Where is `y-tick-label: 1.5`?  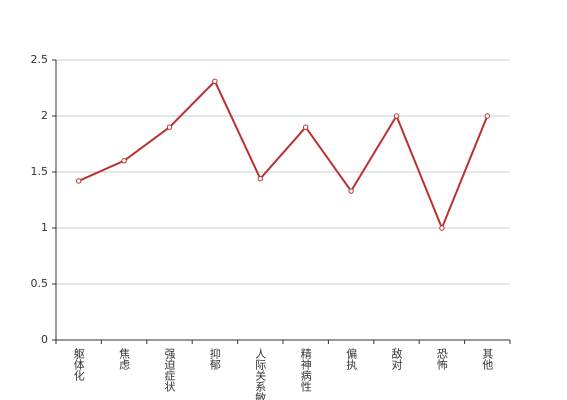
y-tick-label: 1.5 is located at coordinates (40, 171).